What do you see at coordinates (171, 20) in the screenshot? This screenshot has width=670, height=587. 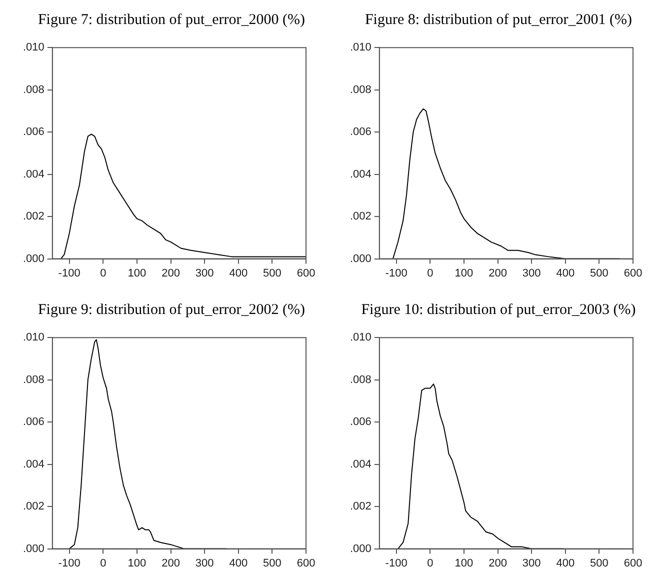 I see `chart-title: Figure 7: distribution of put_error_2000 (%)` at bounding box center [171, 20].